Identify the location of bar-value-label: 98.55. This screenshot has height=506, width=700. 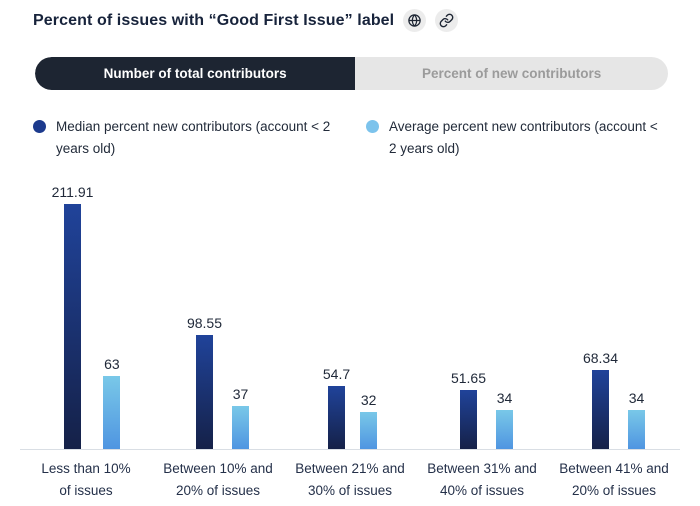
(204, 323).